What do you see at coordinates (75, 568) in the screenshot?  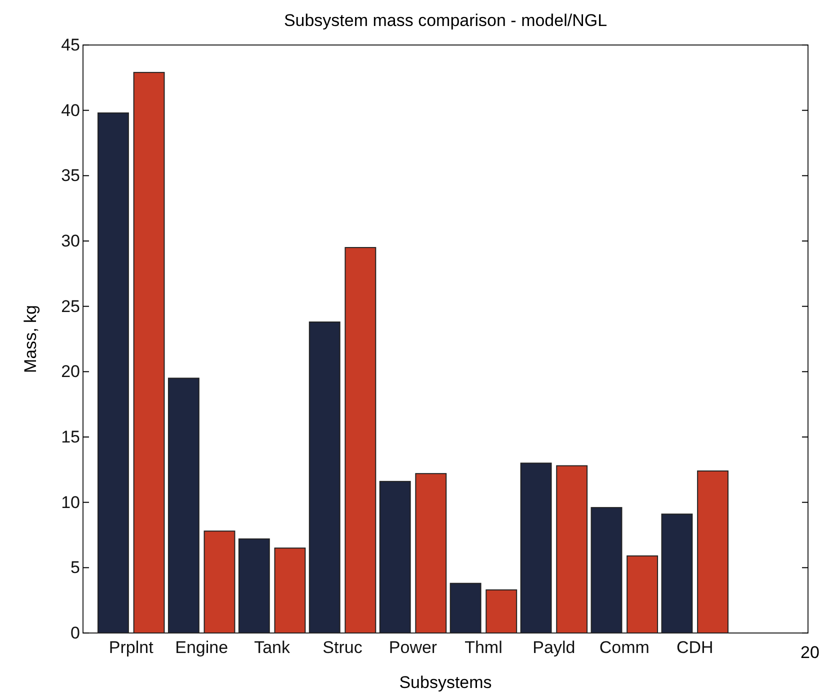 I see `y-tick-label: 5` at bounding box center [75, 568].